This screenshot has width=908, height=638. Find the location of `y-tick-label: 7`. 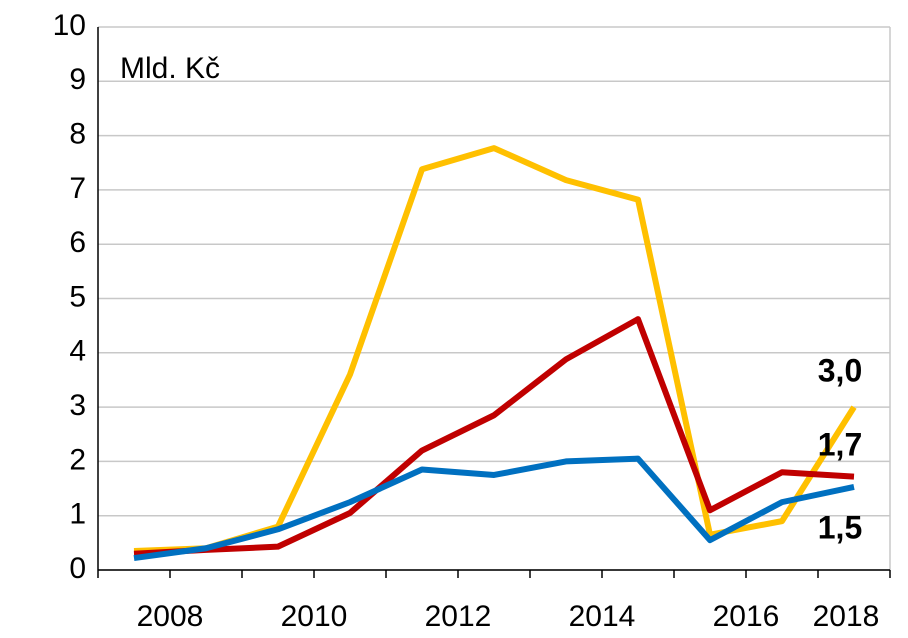

y-tick-label: 7 is located at coordinates (77, 188).